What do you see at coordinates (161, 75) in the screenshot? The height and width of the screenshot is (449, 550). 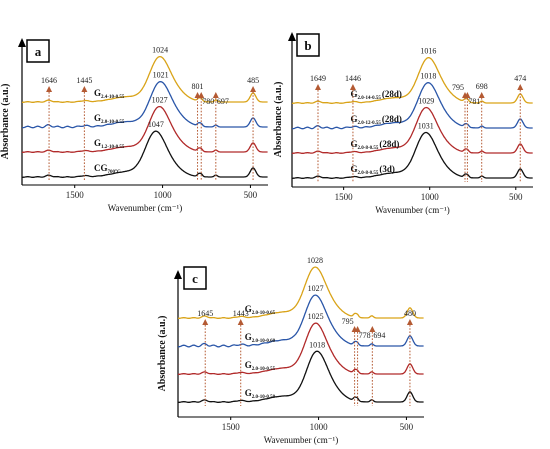 I see `peak-label: 1021` at bounding box center [161, 75].